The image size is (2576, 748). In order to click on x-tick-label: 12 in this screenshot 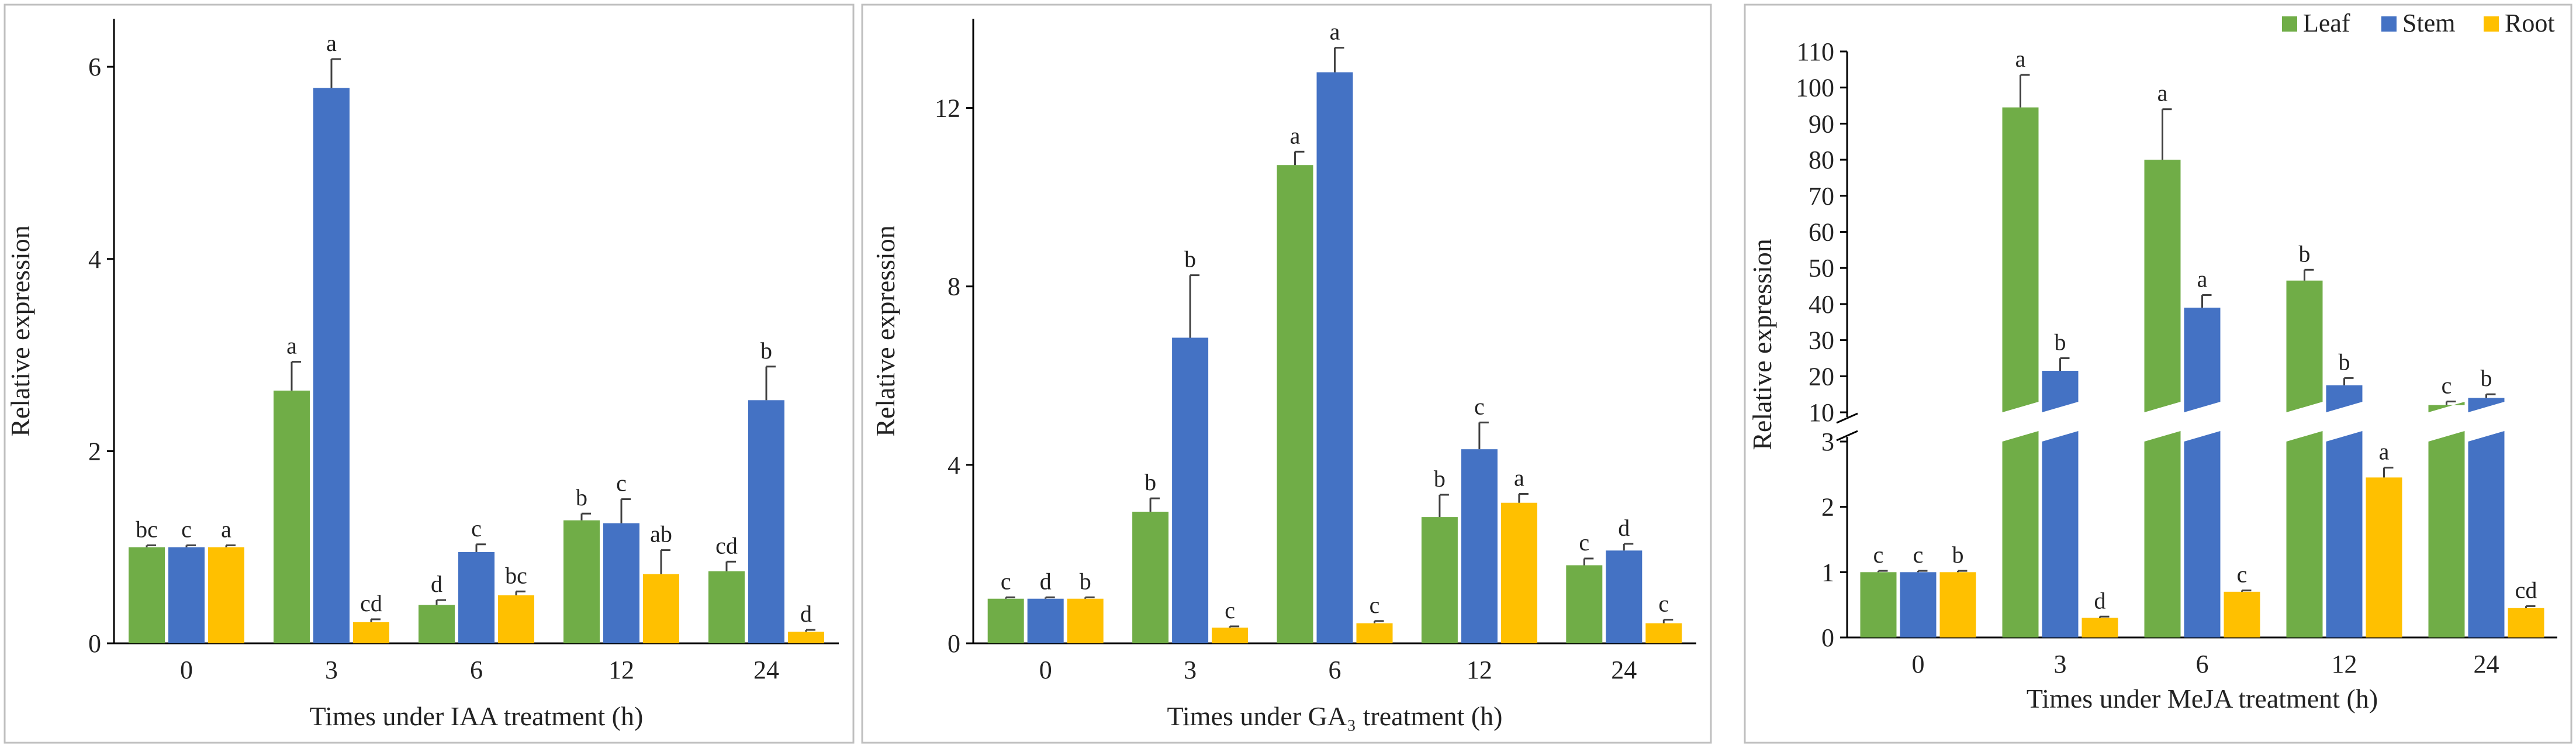, I will do `click(2344, 664)`.